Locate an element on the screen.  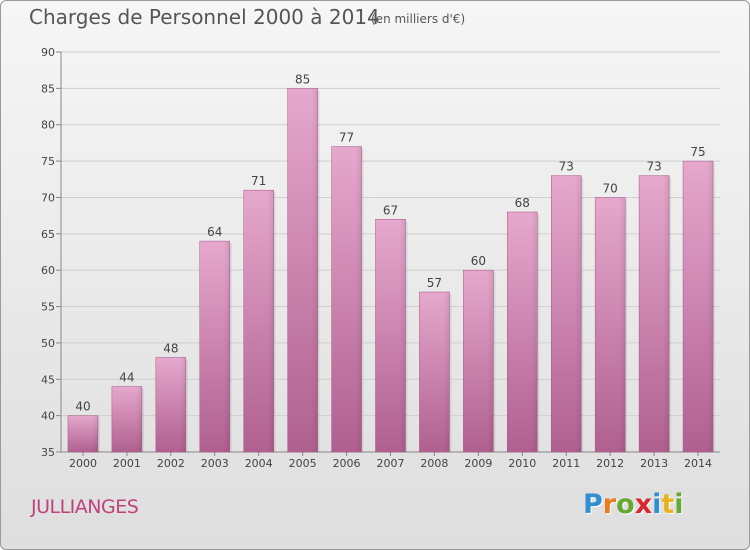
value-label-2000: 40 is located at coordinates (82, 407).